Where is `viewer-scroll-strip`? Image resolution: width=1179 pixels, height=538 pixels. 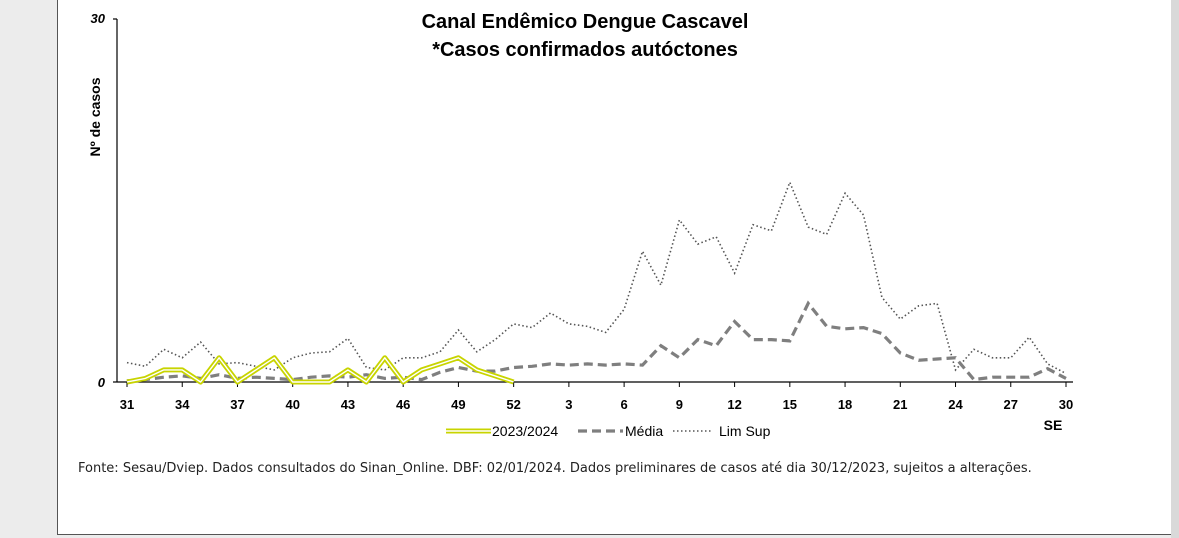 viewer-scroll-strip is located at coordinates (1175, 269).